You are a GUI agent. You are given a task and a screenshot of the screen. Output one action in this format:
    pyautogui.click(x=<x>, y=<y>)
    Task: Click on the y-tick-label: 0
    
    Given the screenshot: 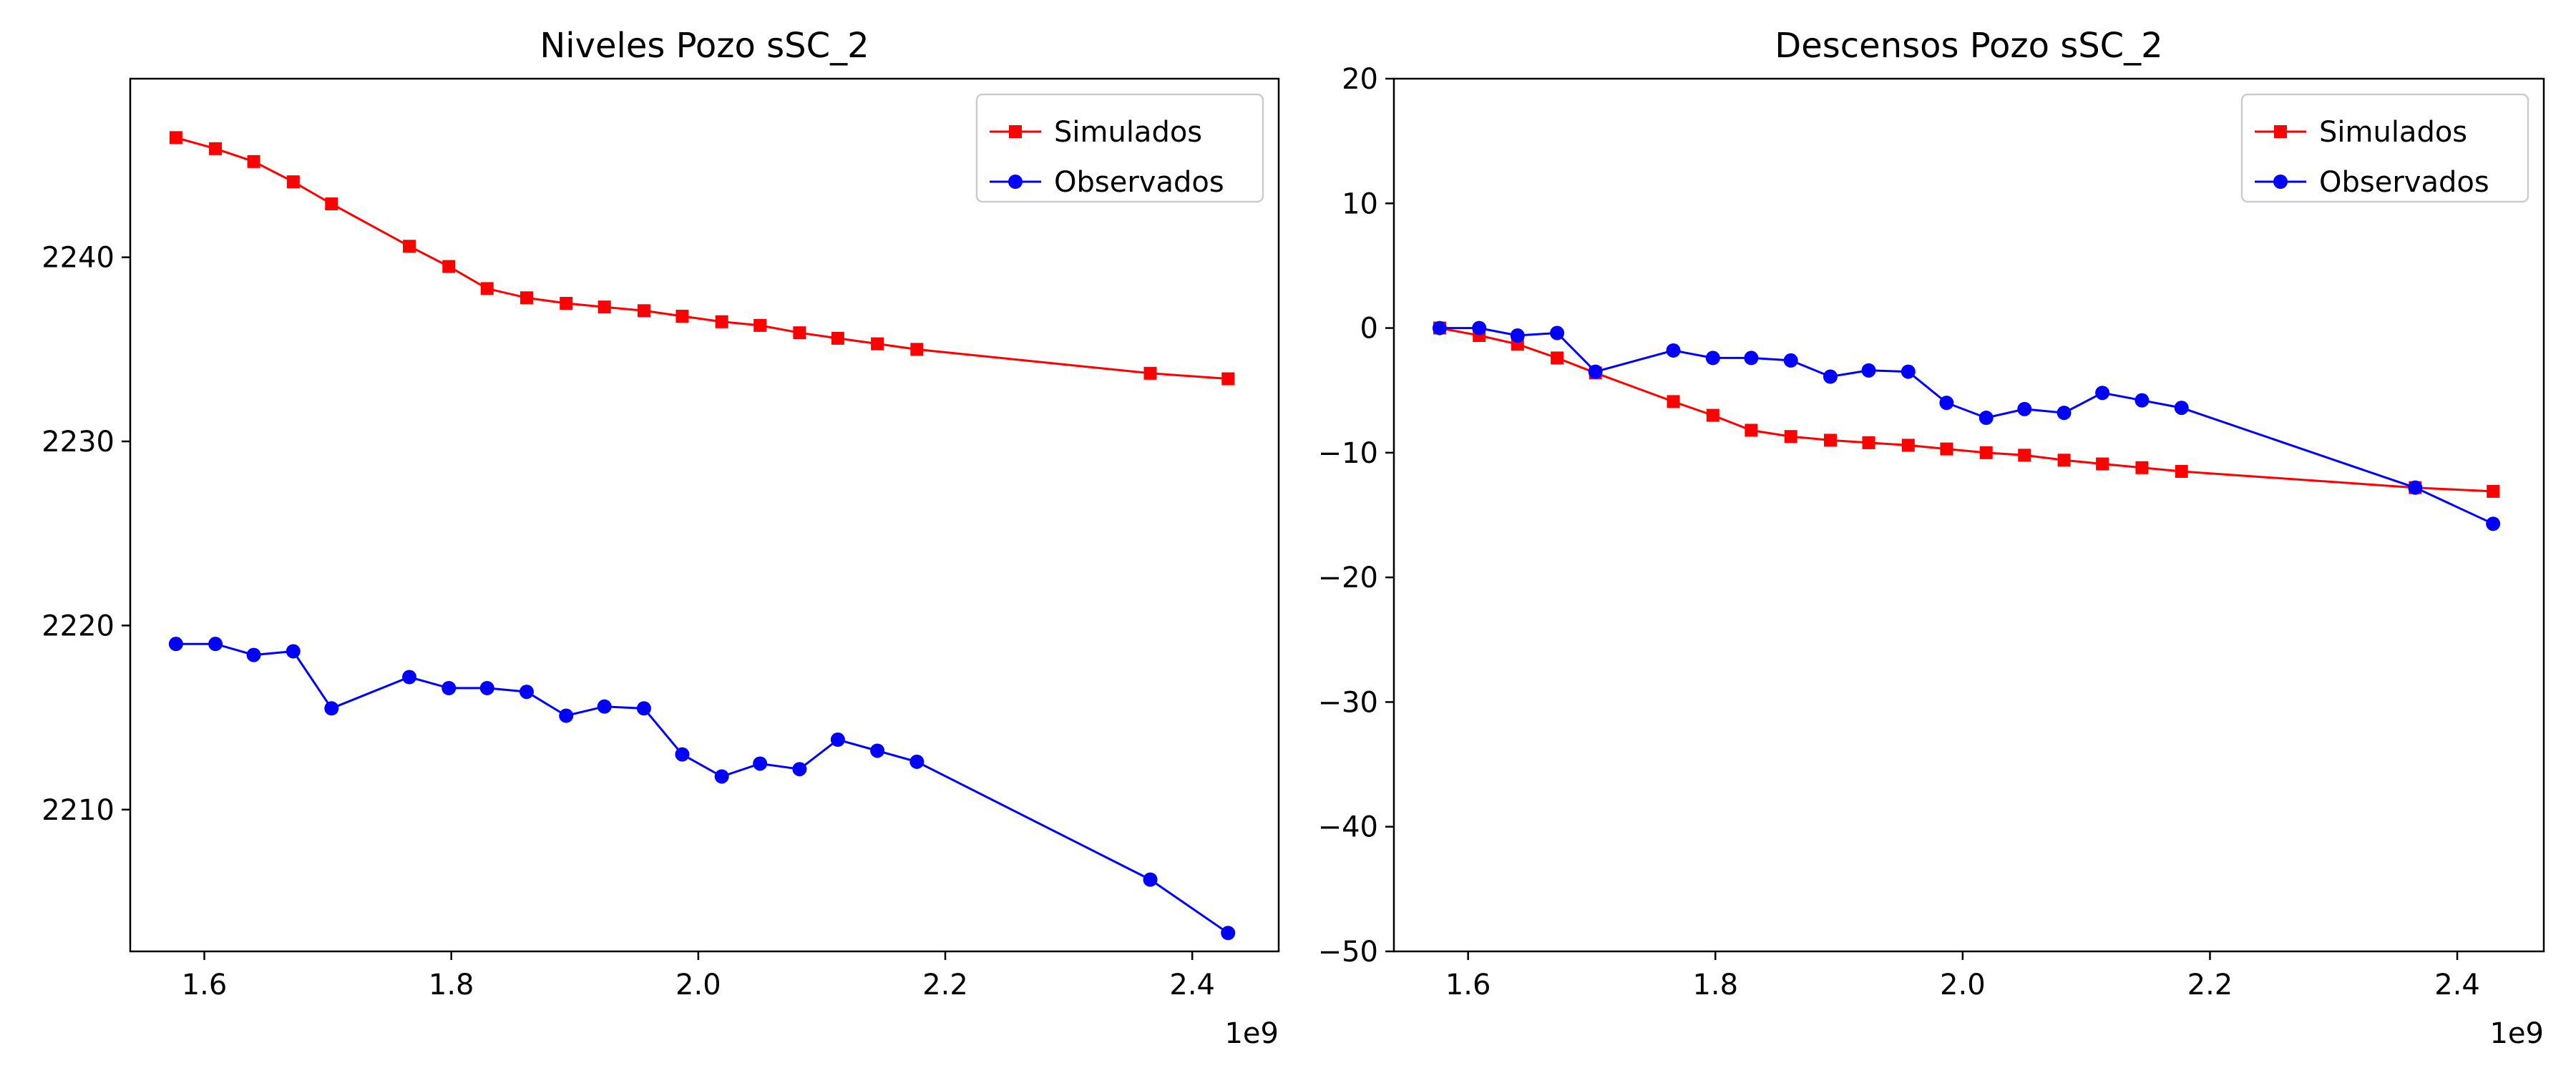 What is the action you would take?
    pyautogui.click(x=1369, y=329)
    